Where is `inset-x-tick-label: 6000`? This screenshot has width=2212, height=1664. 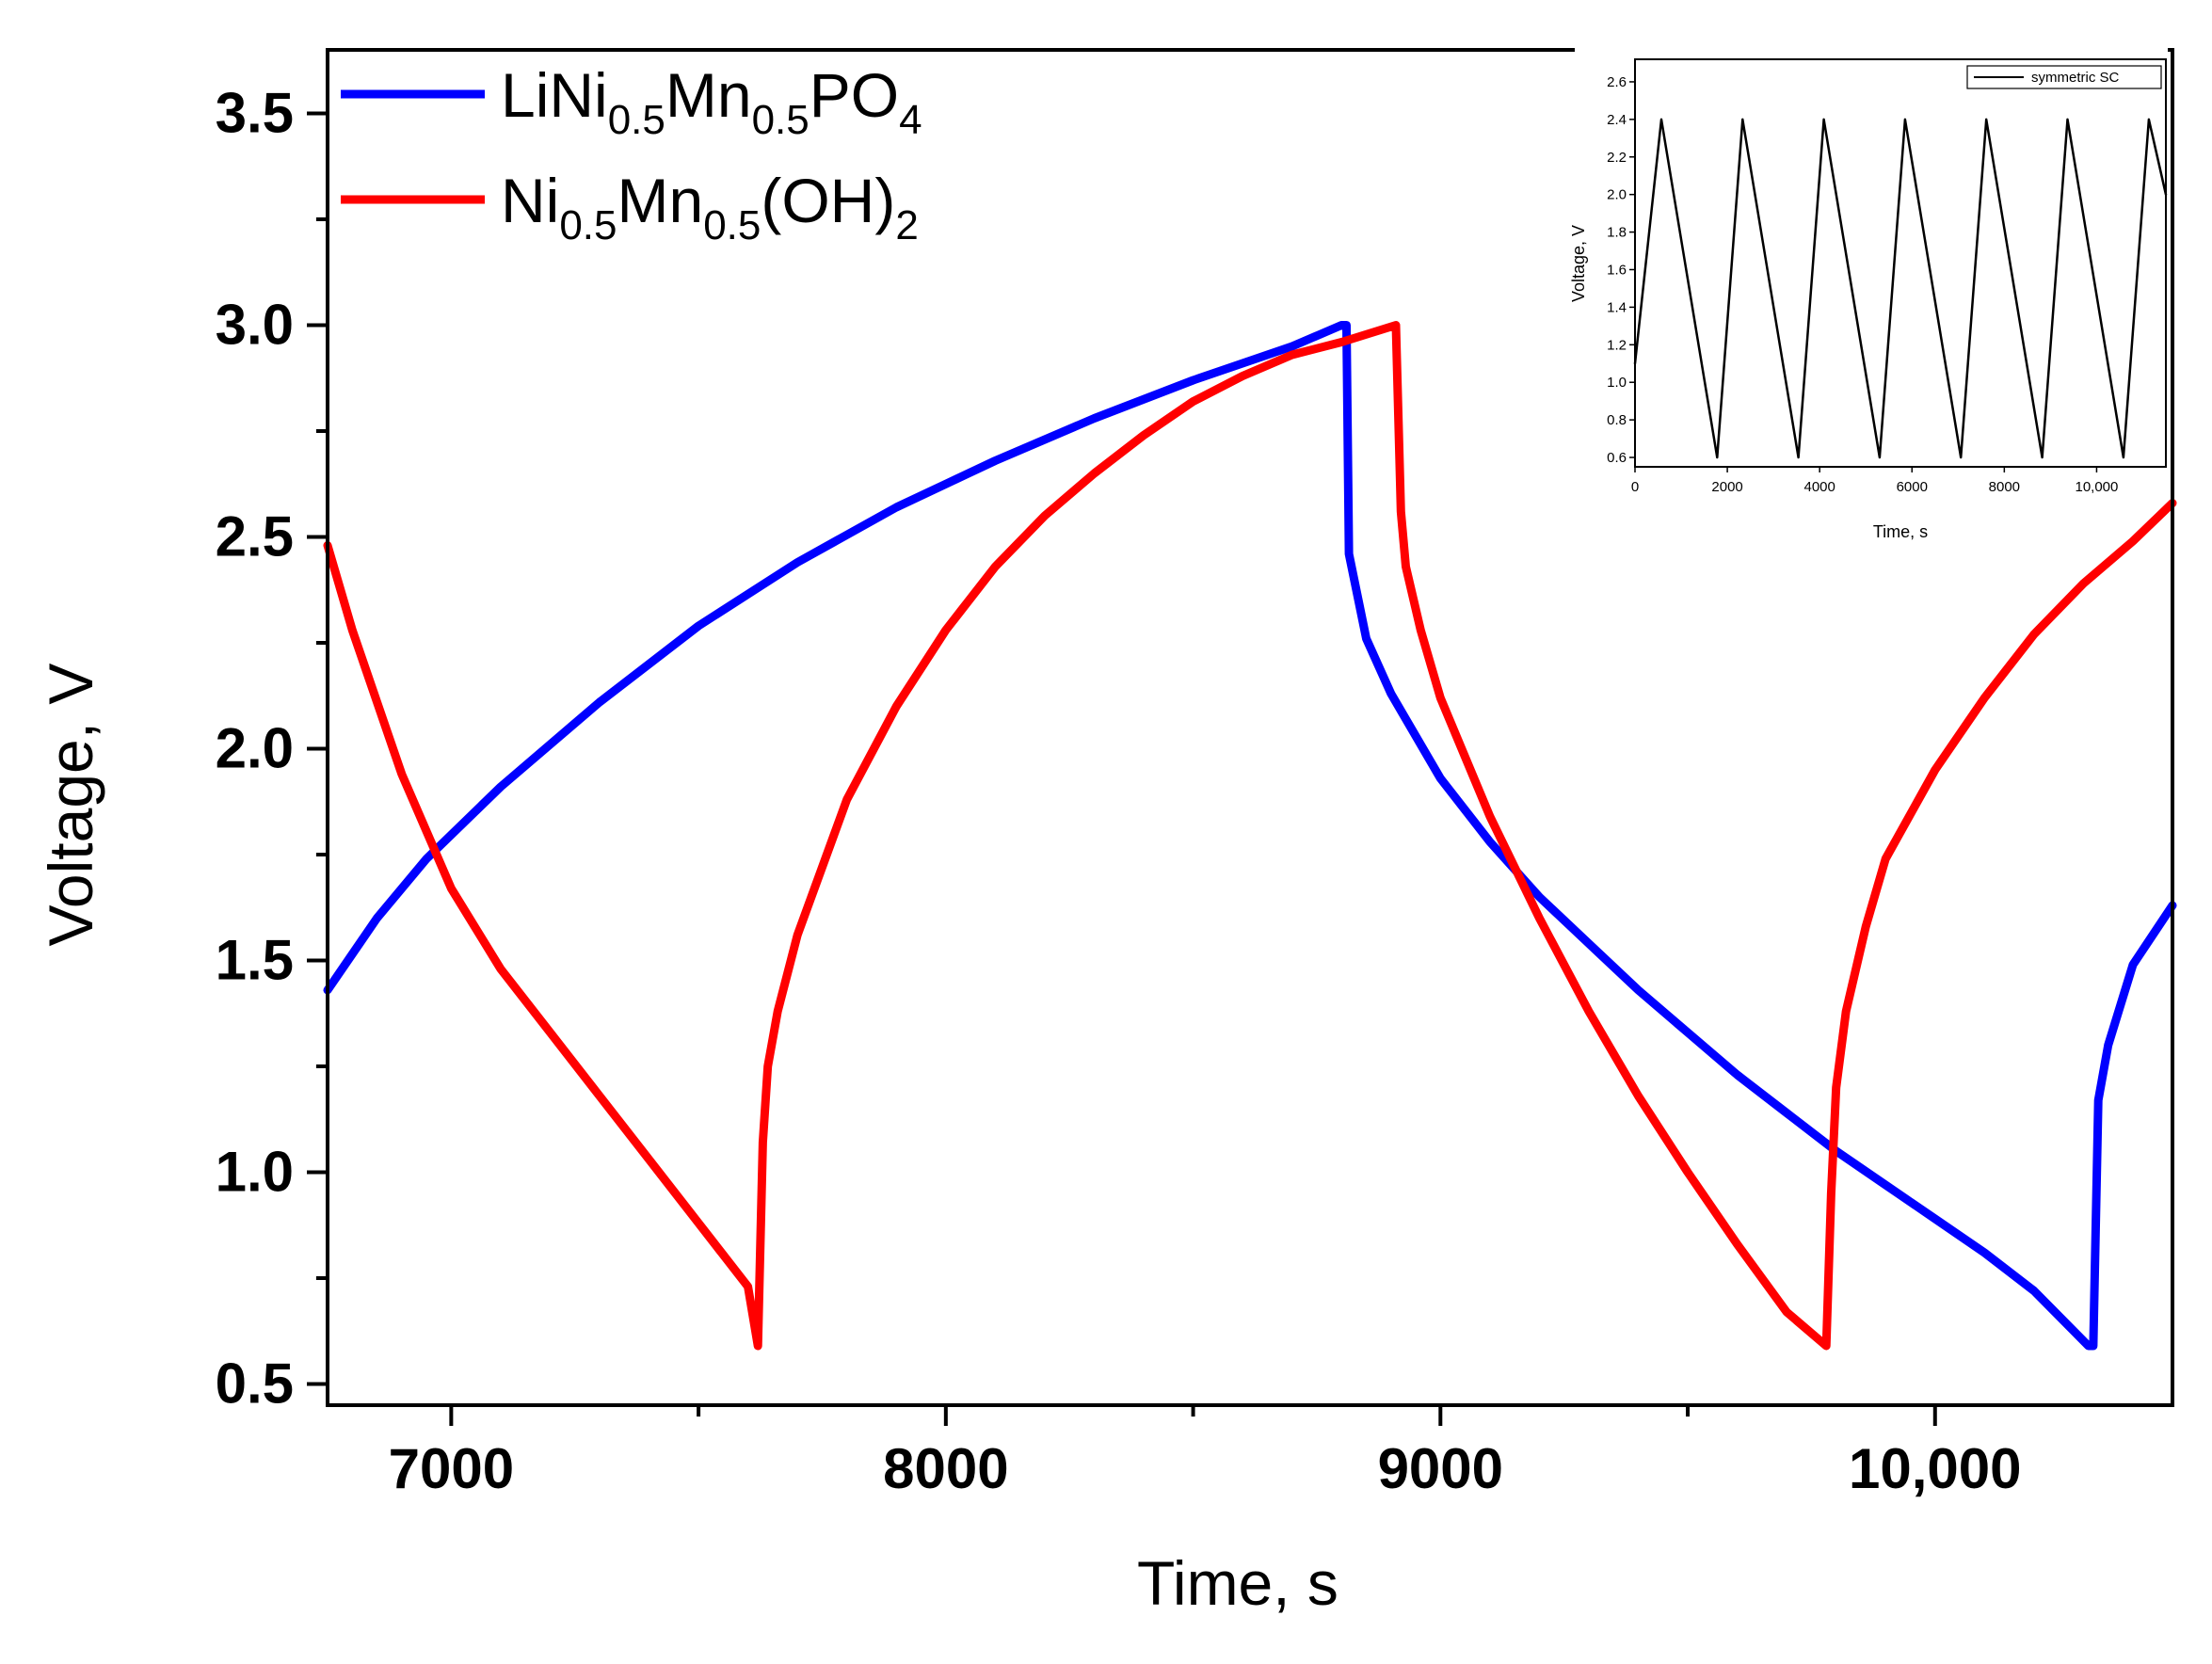 inset-x-tick-label: 6000 is located at coordinates (1912, 487).